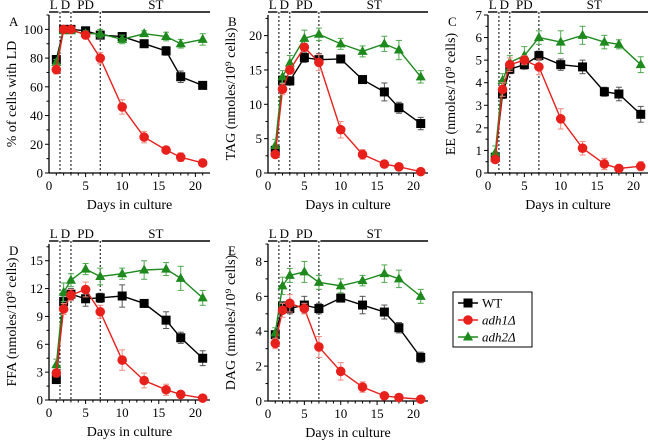 Image resolution: width=650 pixels, height=444 pixels. I want to click on legend-marker-square, so click(468, 303).